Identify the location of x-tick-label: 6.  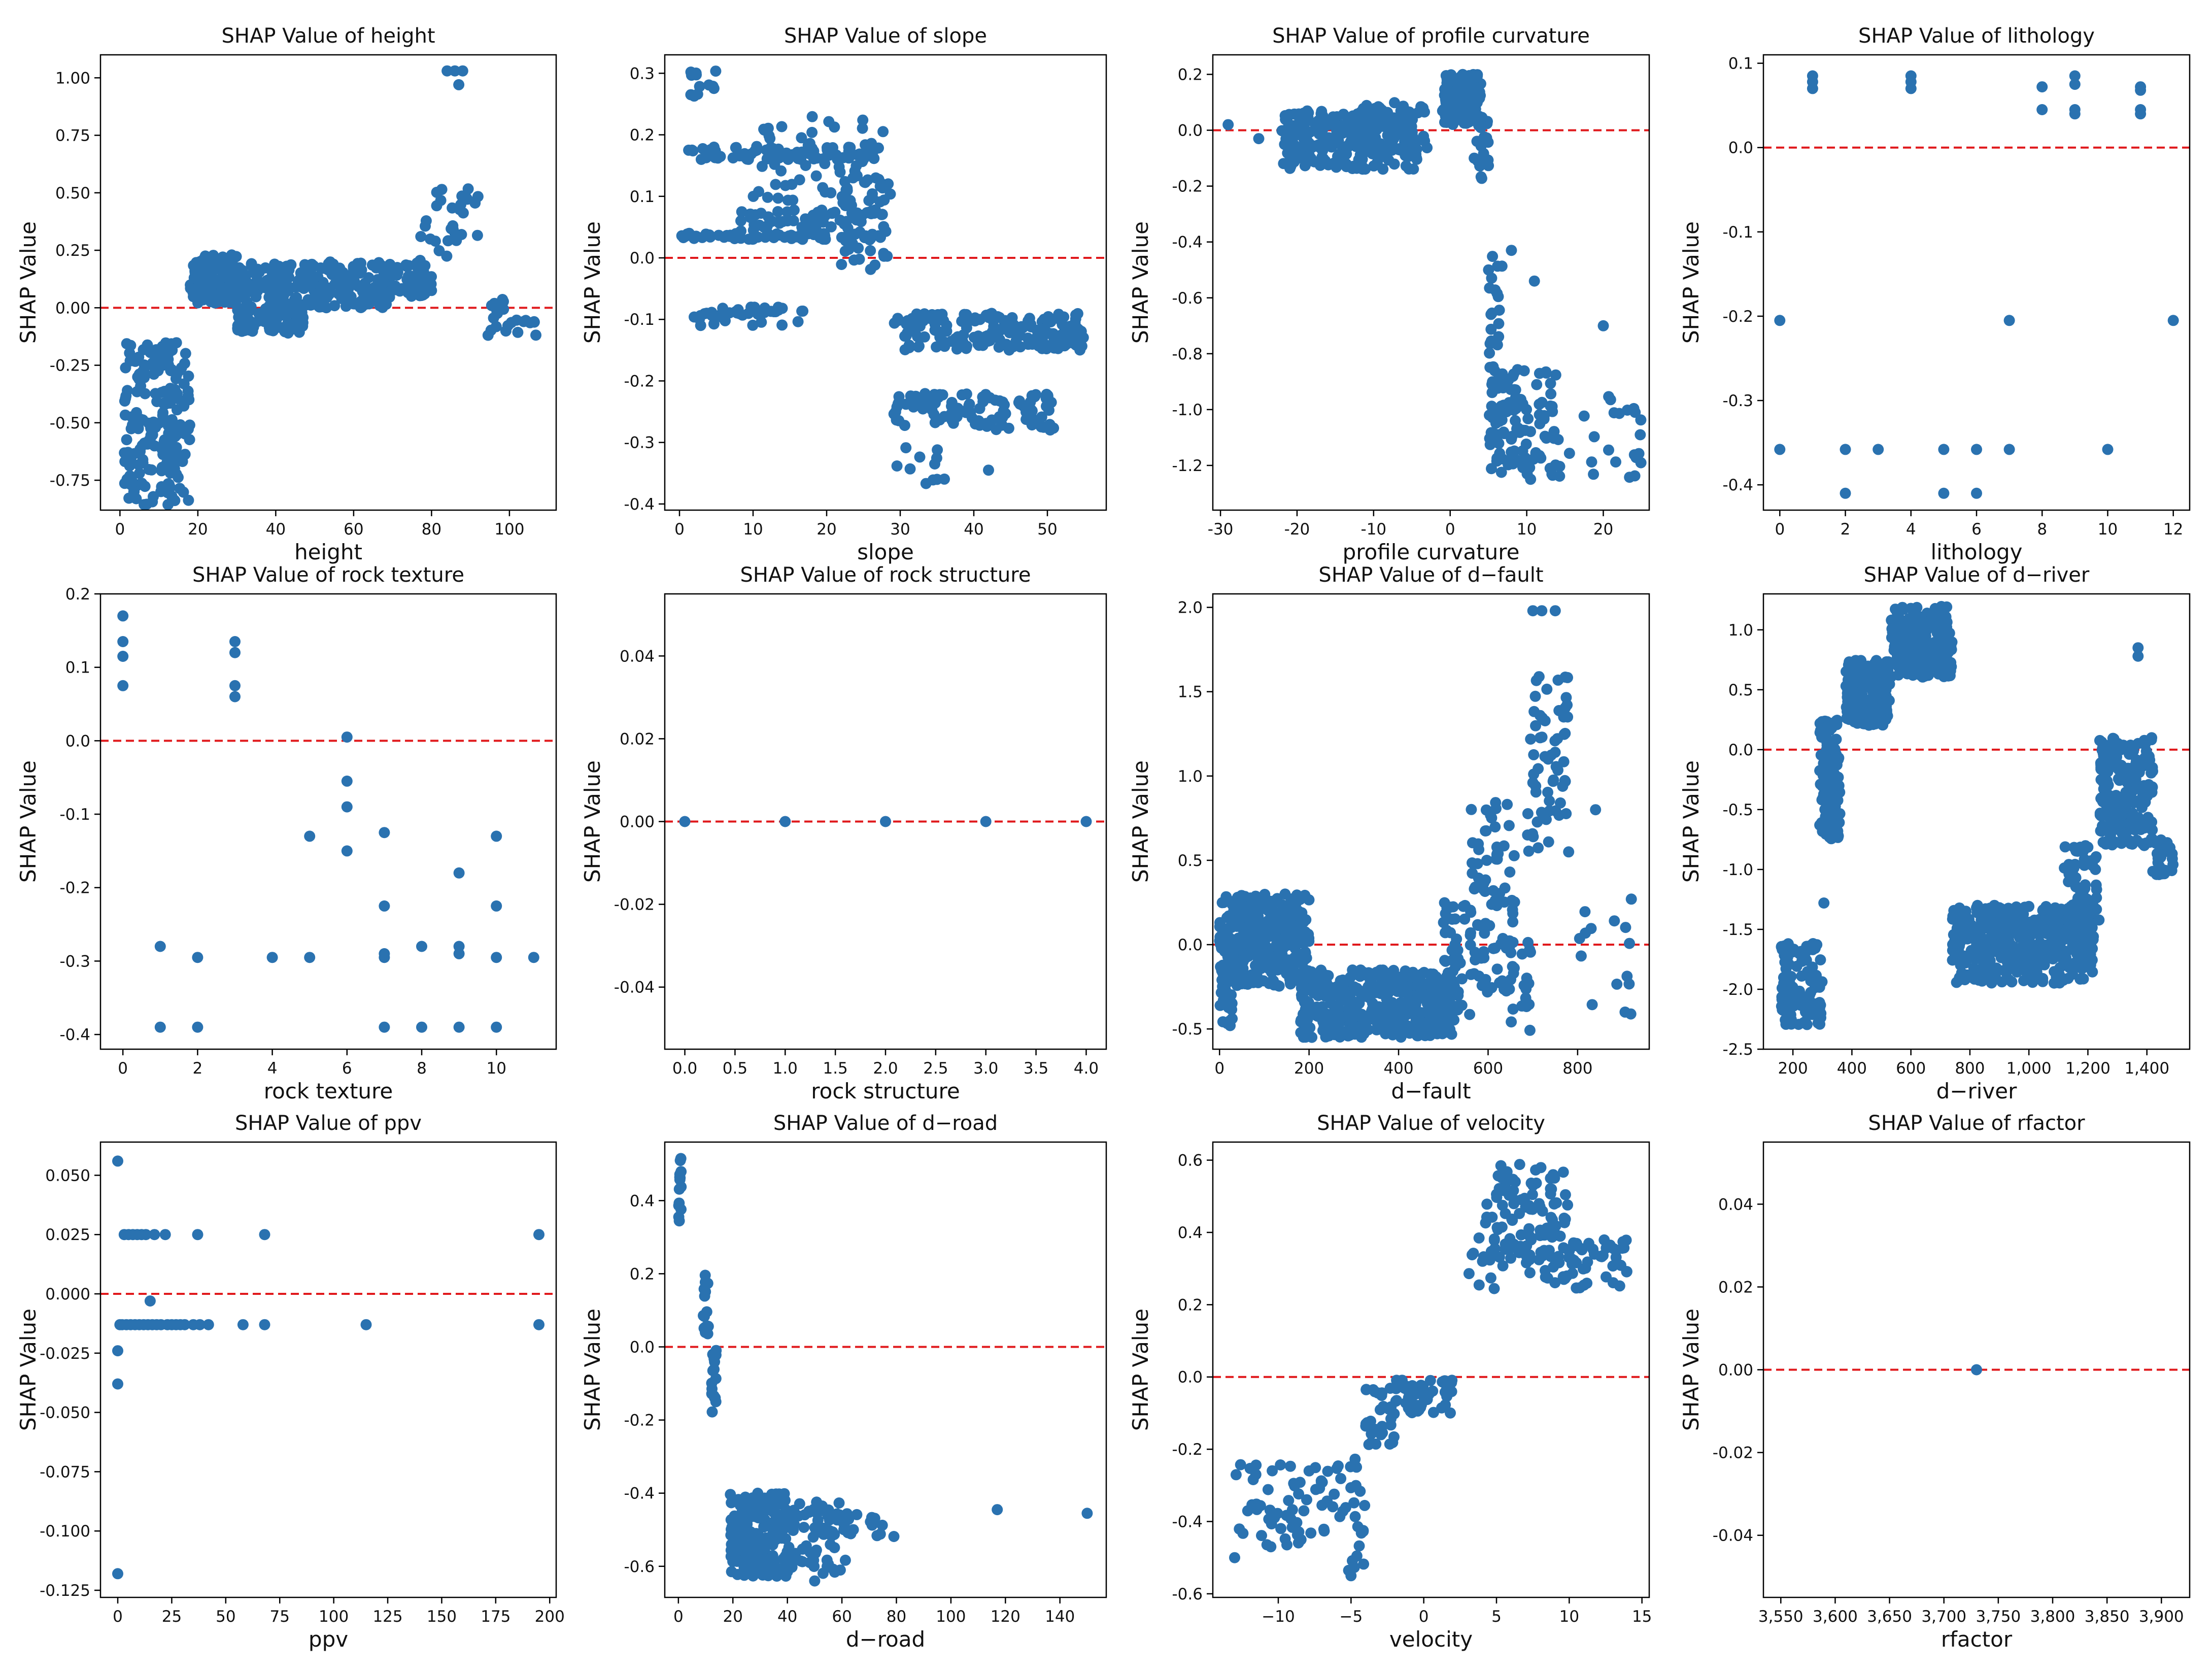
(347, 1068).